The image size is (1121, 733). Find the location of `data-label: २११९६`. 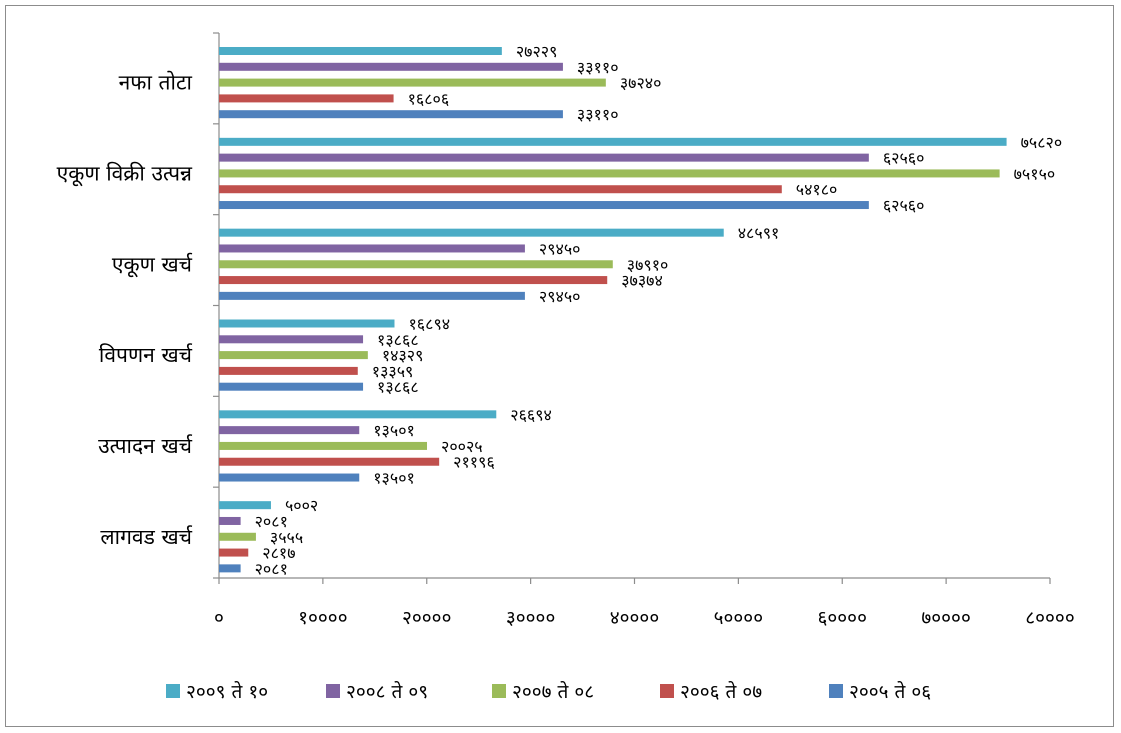

data-label: २११९६ is located at coordinates (474, 462).